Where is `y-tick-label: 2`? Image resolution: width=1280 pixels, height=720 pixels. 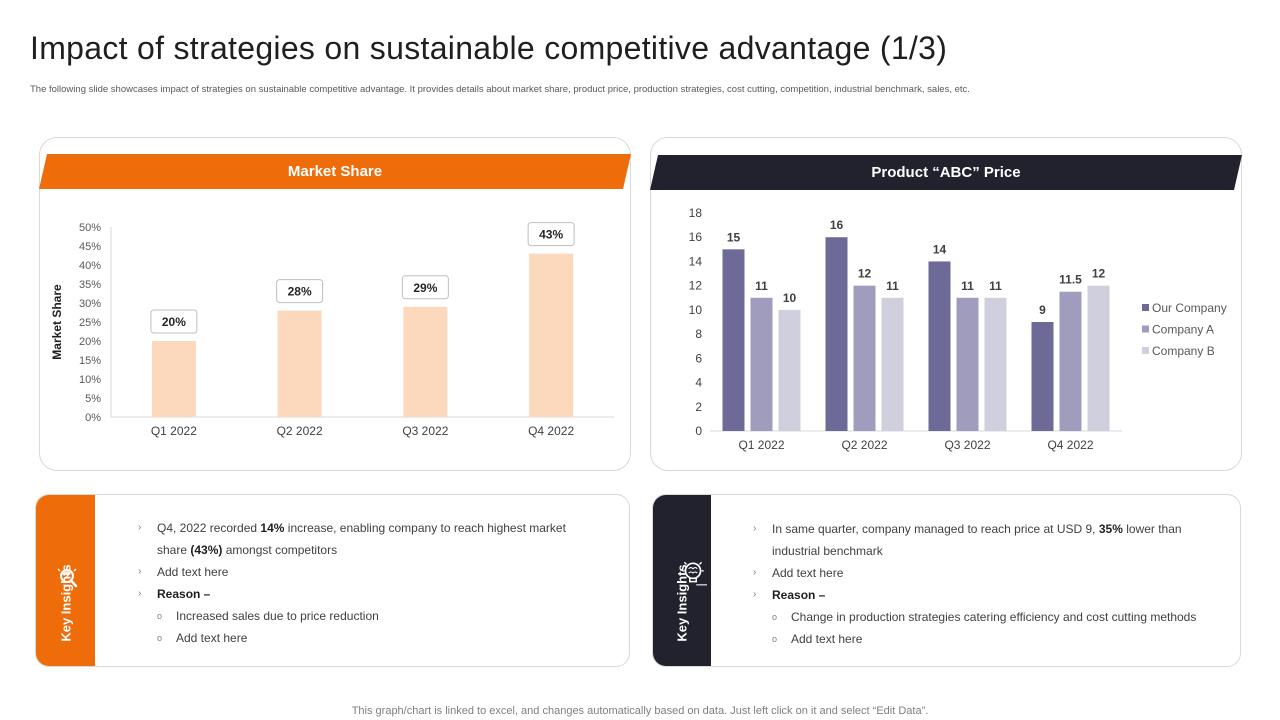
y-tick-label: 2 is located at coordinates (698, 407).